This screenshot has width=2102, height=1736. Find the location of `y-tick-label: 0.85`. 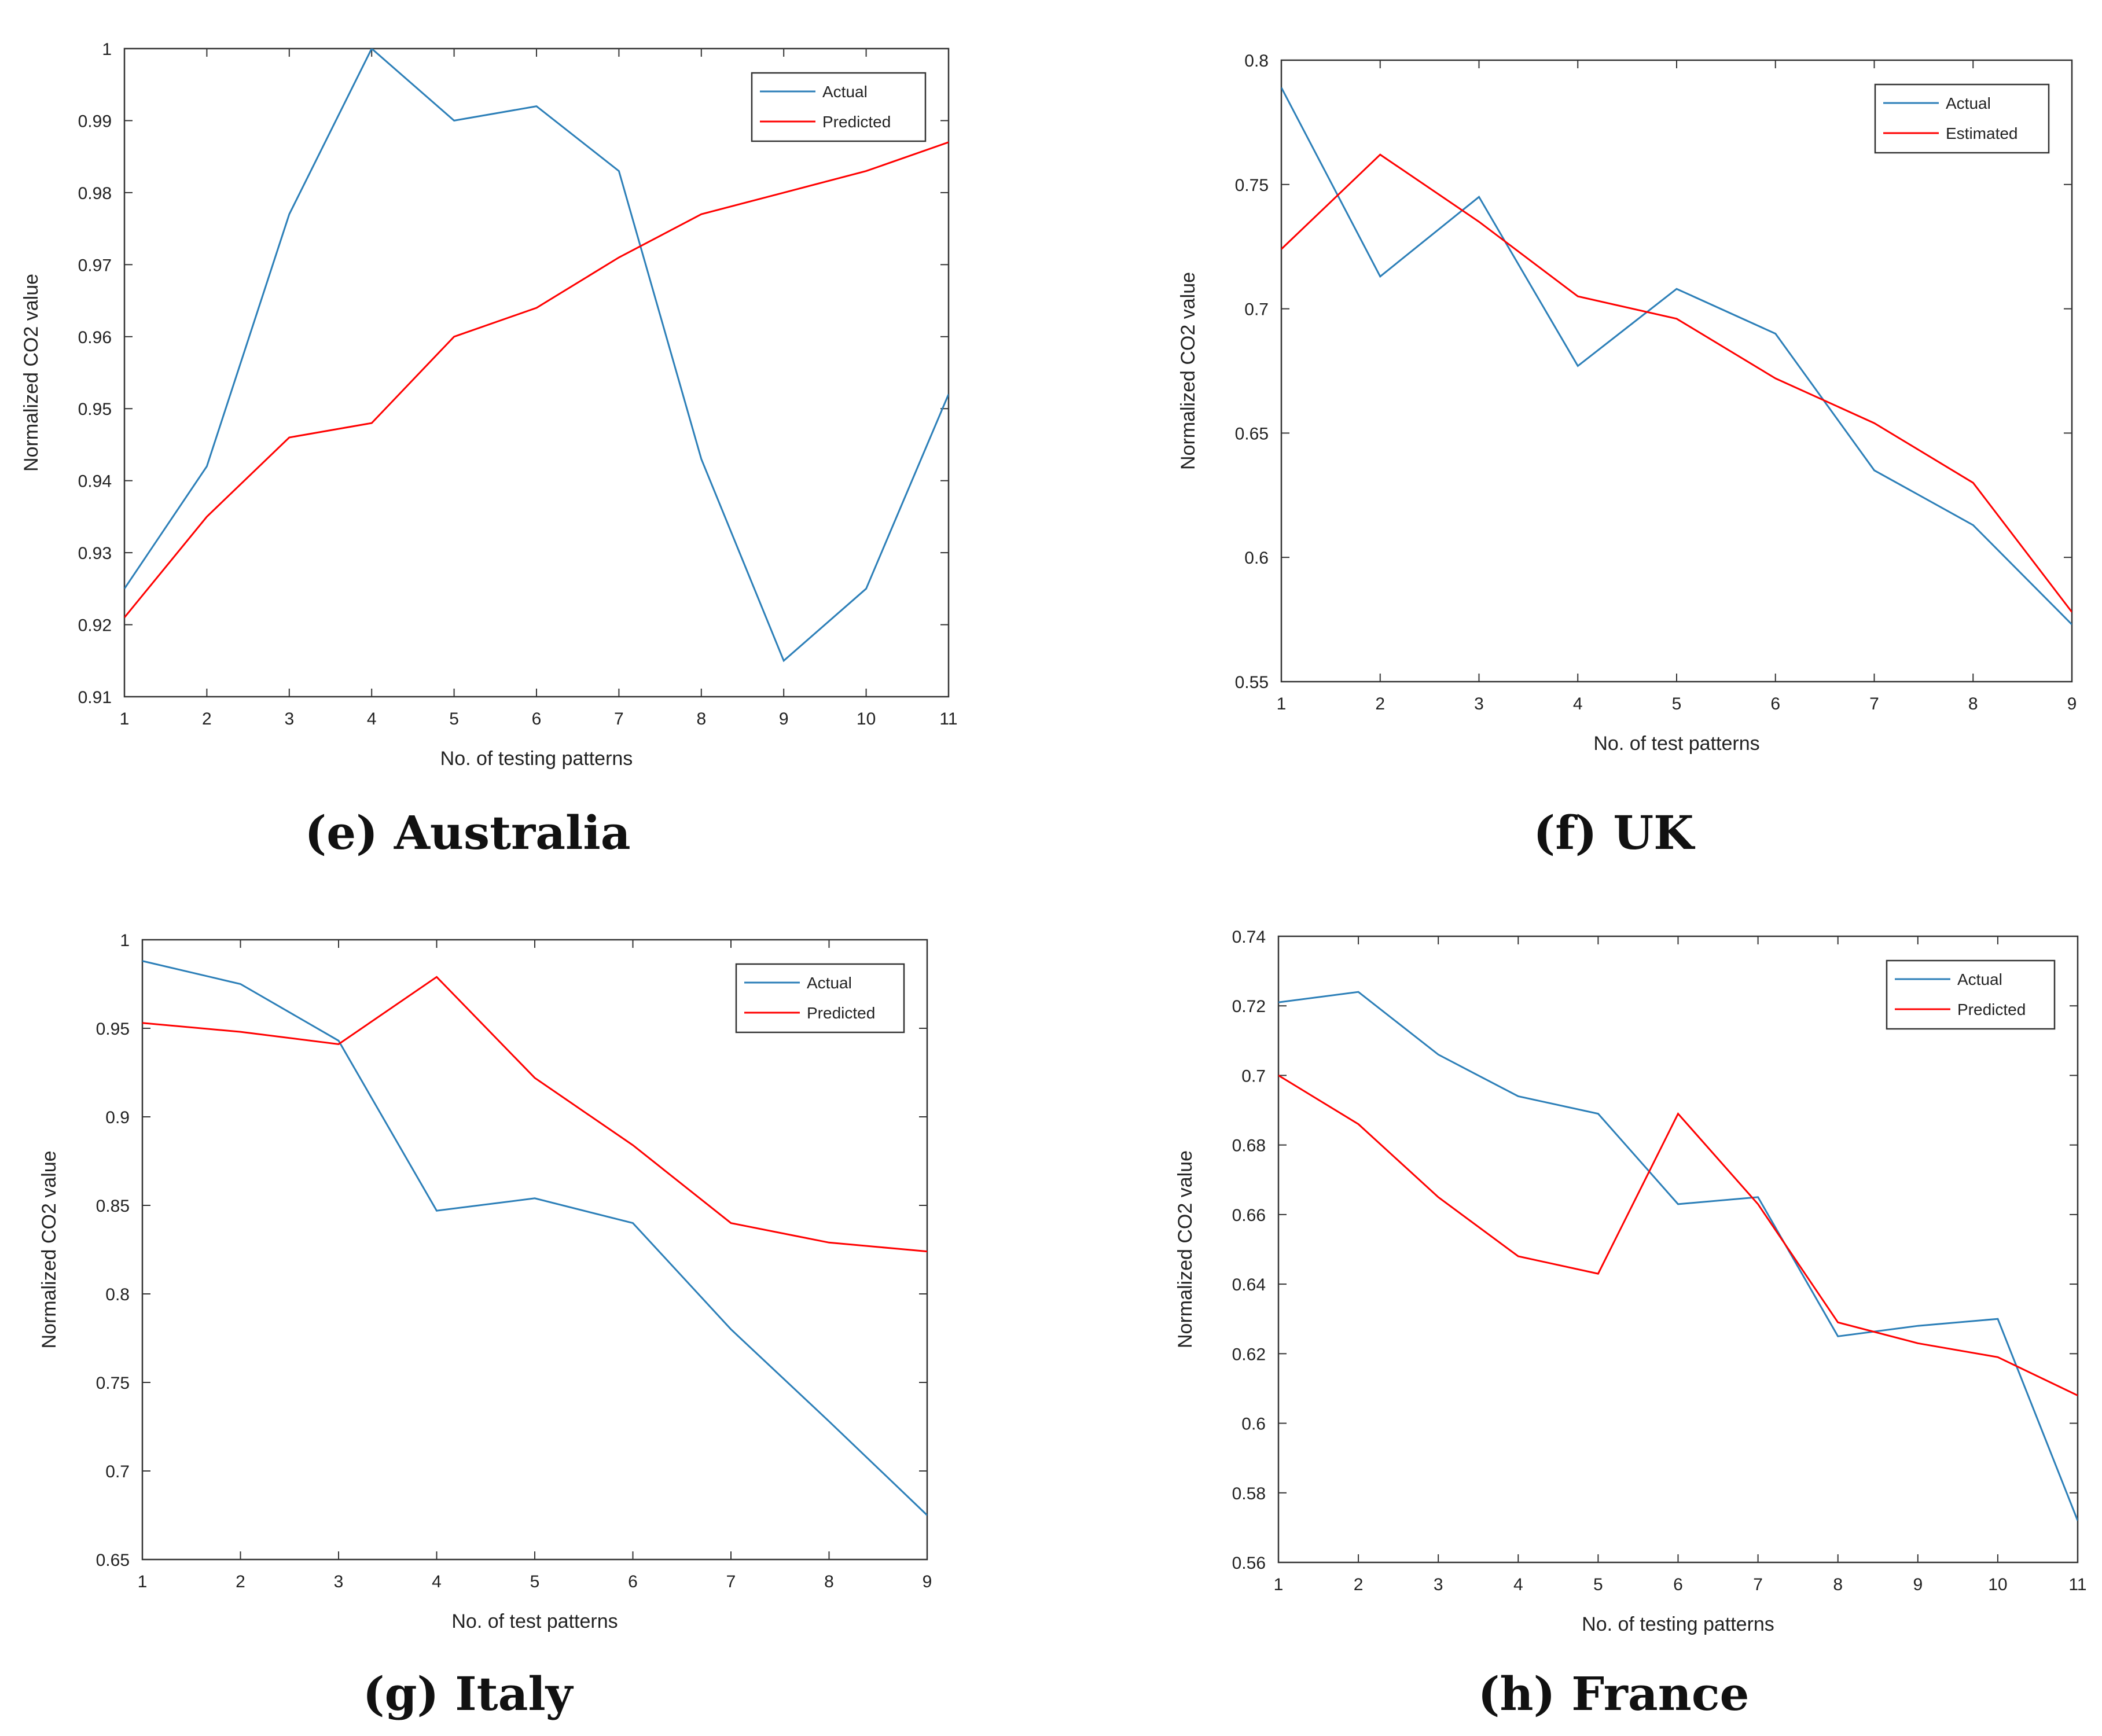

y-tick-label: 0.85 is located at coordinates (113, 1206).